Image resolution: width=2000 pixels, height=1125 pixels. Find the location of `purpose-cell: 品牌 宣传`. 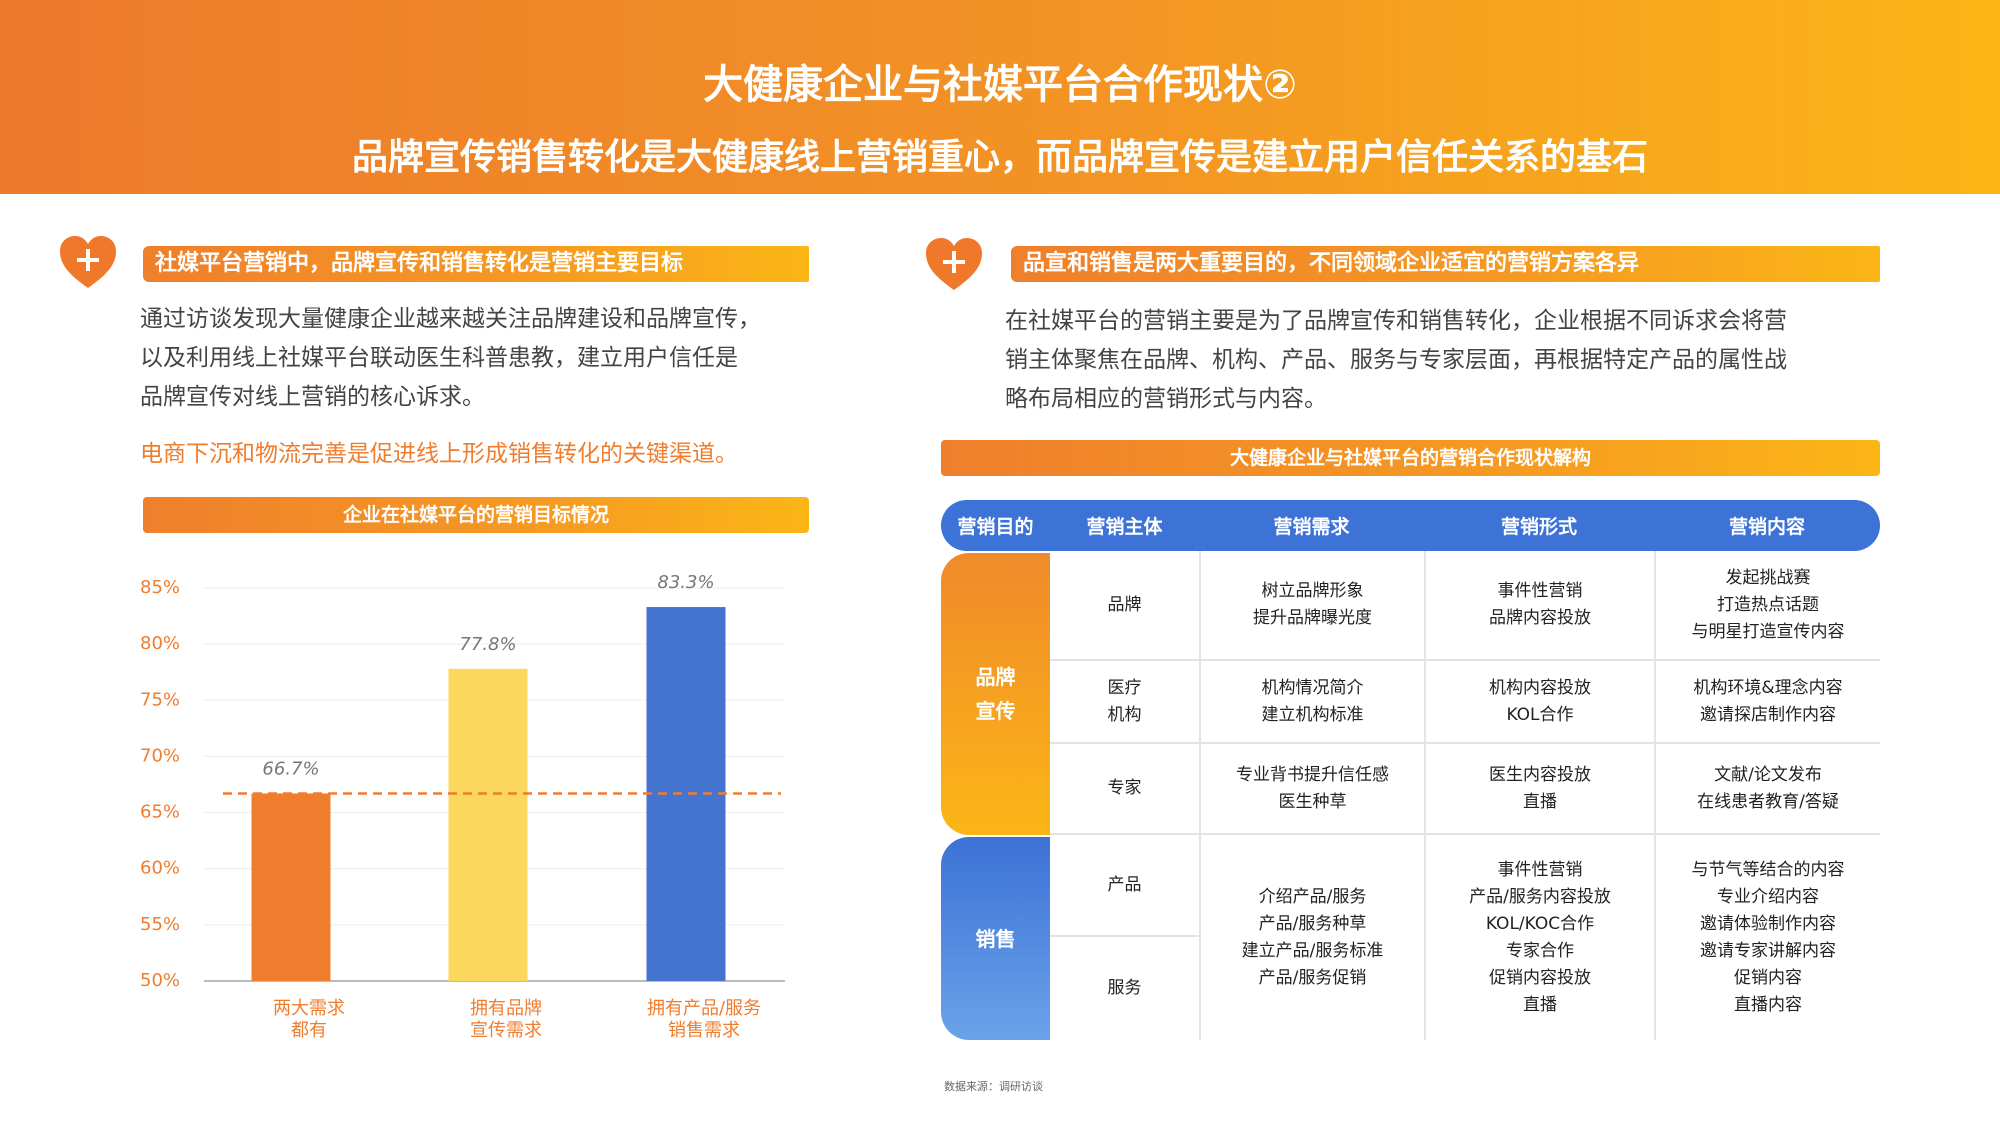

purpose-cell: 品牌 宣传 is located at coordinates (995, 694).